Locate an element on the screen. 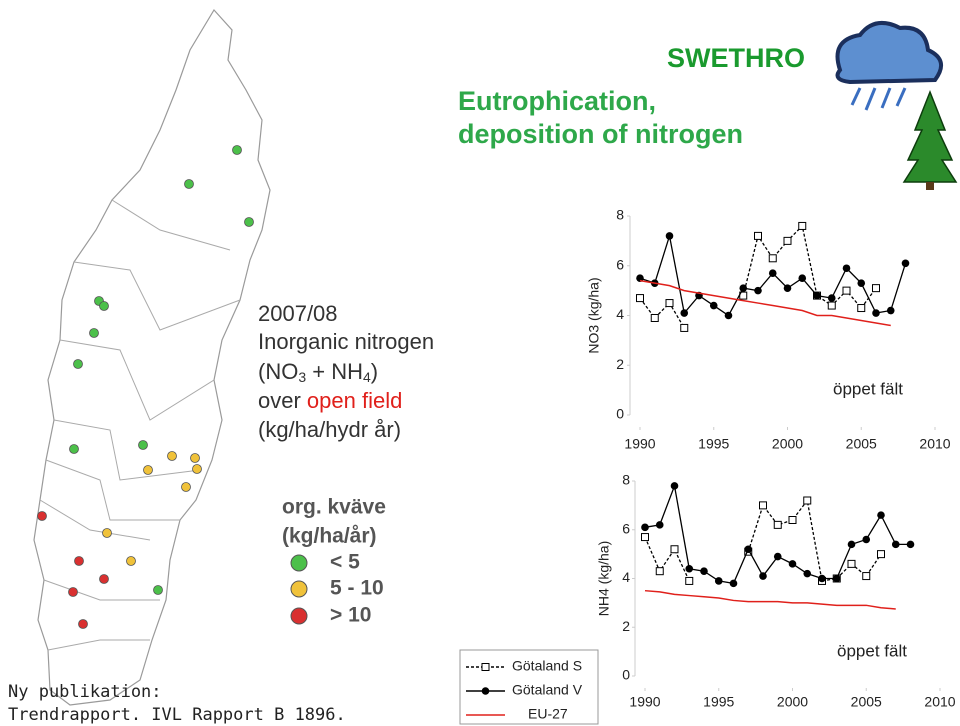 This screenshot has height=726, width=960. formula-sub: 4 is located at coordinates (367, 377).